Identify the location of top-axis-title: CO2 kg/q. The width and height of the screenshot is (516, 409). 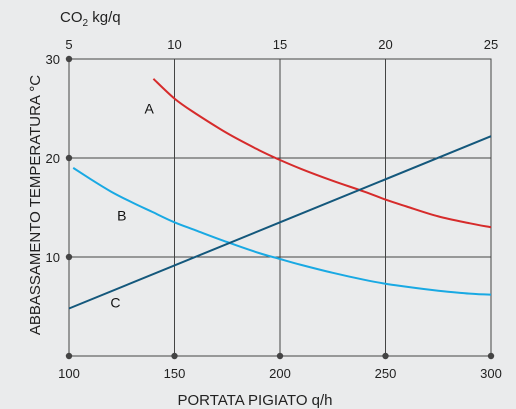
(90, 19).